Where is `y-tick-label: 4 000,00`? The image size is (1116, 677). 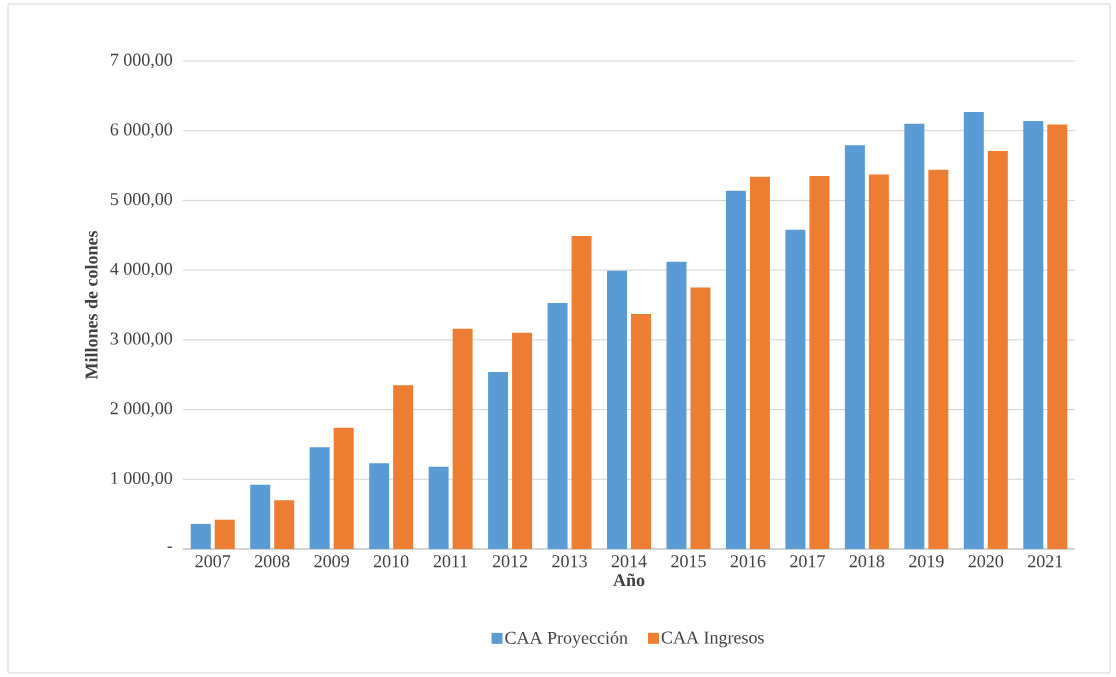
y-tick-label: 4 000,00 is located at coordinates (141, 270).